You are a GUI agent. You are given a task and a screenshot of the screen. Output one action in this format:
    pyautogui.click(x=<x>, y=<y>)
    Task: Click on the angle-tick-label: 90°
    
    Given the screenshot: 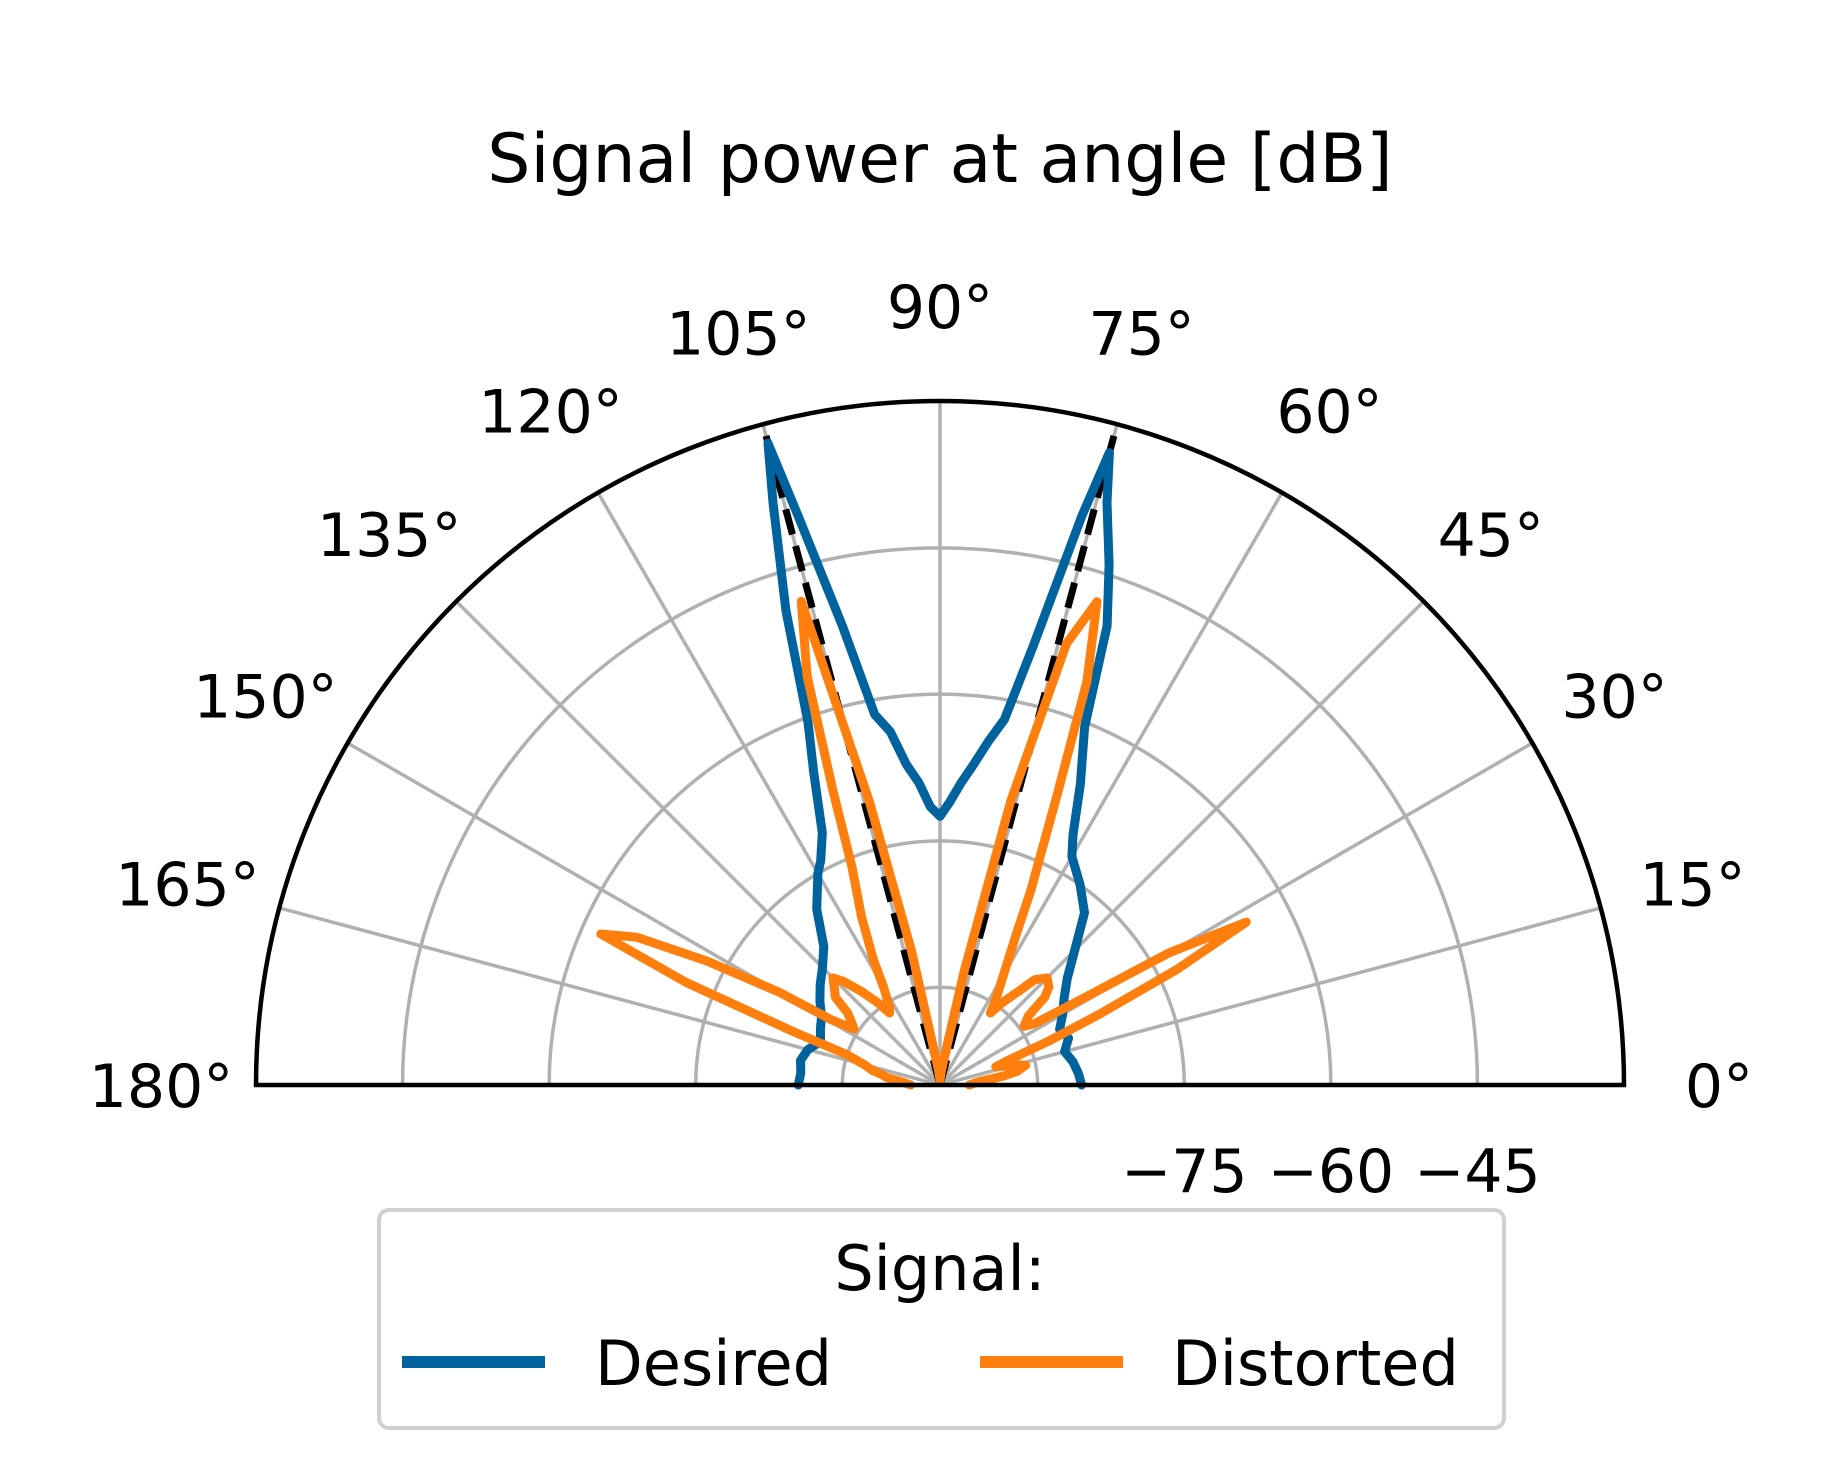 What is the action you would take?
    pyautogui.click(x=940, y=308)
    